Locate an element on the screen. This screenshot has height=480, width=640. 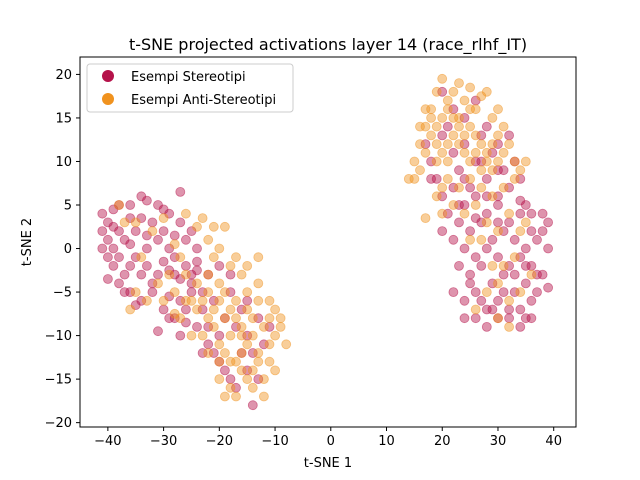
legend-label-anti-stereotipi: Esempi Anti-Stereotipi is located at coordinates (203, 100).